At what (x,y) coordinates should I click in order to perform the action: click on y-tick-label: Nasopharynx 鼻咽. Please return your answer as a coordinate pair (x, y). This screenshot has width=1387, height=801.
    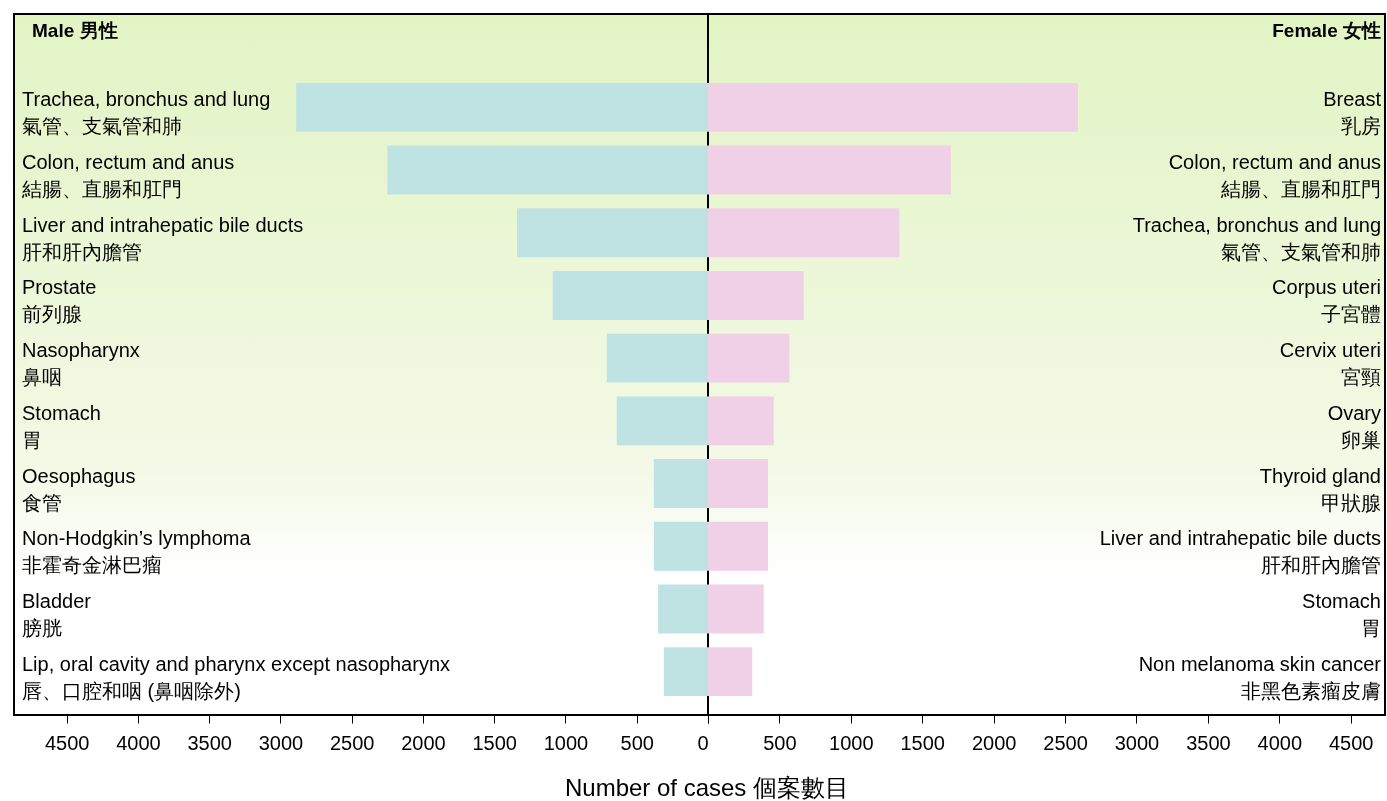
    Looking at the image, I should click on (81, 364).